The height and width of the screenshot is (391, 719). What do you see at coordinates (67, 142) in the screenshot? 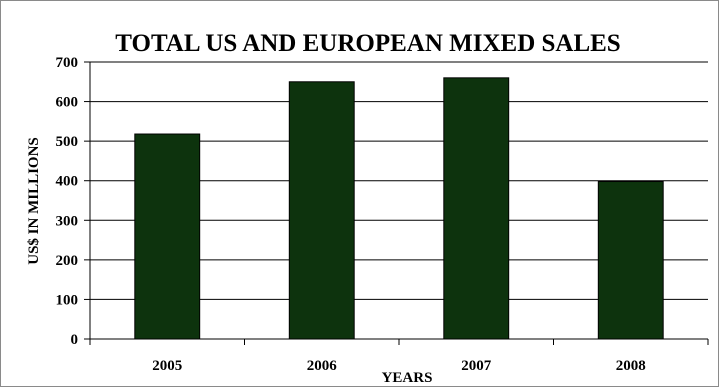
I see `y-tick-label: 500` at bounding box center [67, 142].